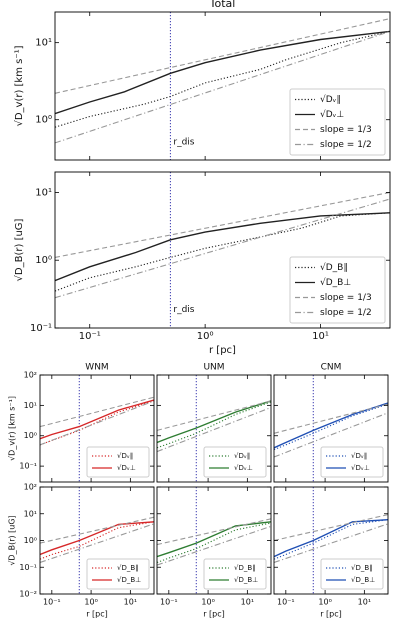  What do you see at coordinates (213, 368) in the screenshot?
I see `panel-title: UNM` at bounding box center [213, 368].